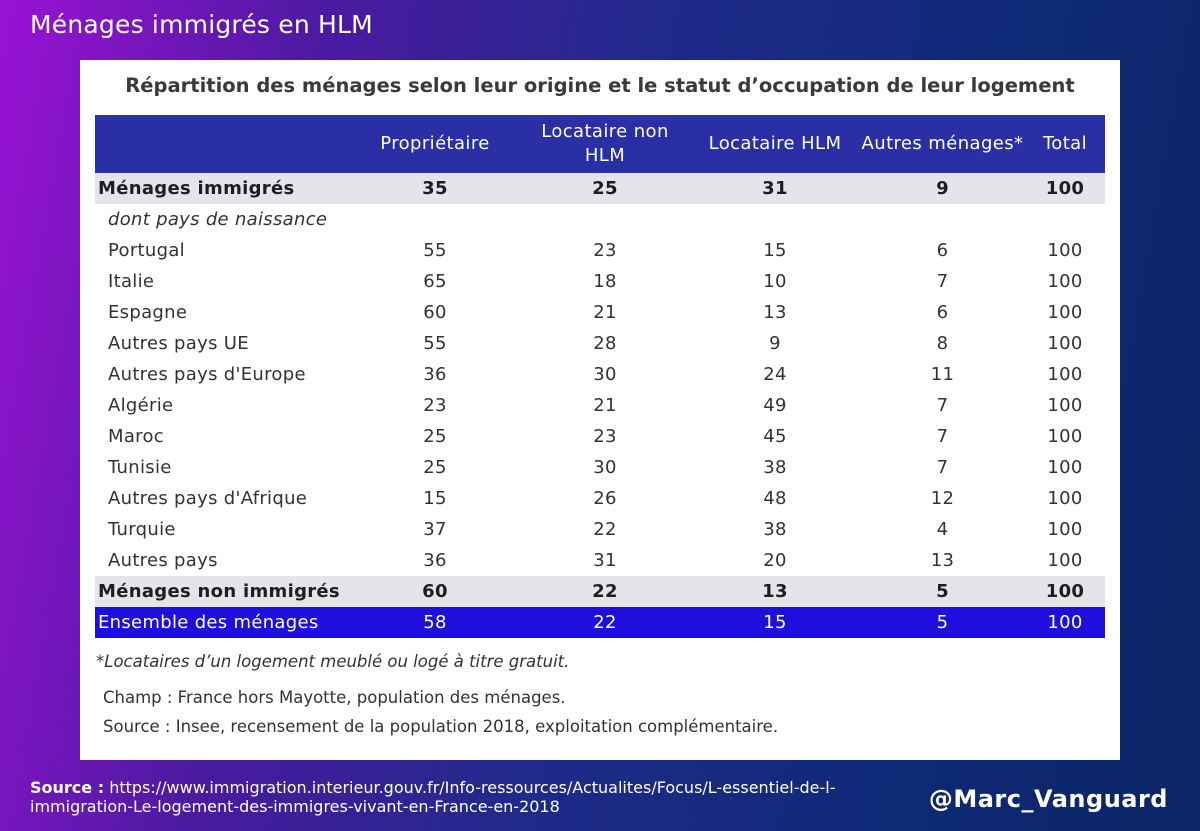 This screenshot has width=1200, height=831. What do you see at coordinates (605, 498) in the screenshot?
I see `value-cell: 26` at bounding box center [605, 498].